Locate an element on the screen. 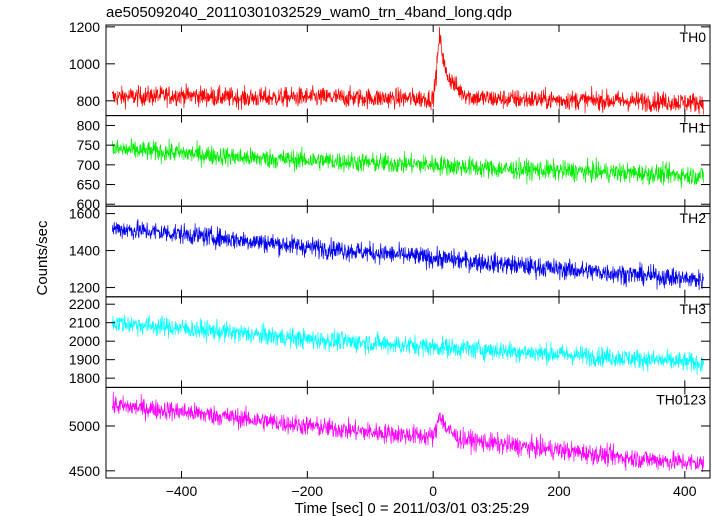  y-tick-label: 1400 is located at coordinates (84, 251).